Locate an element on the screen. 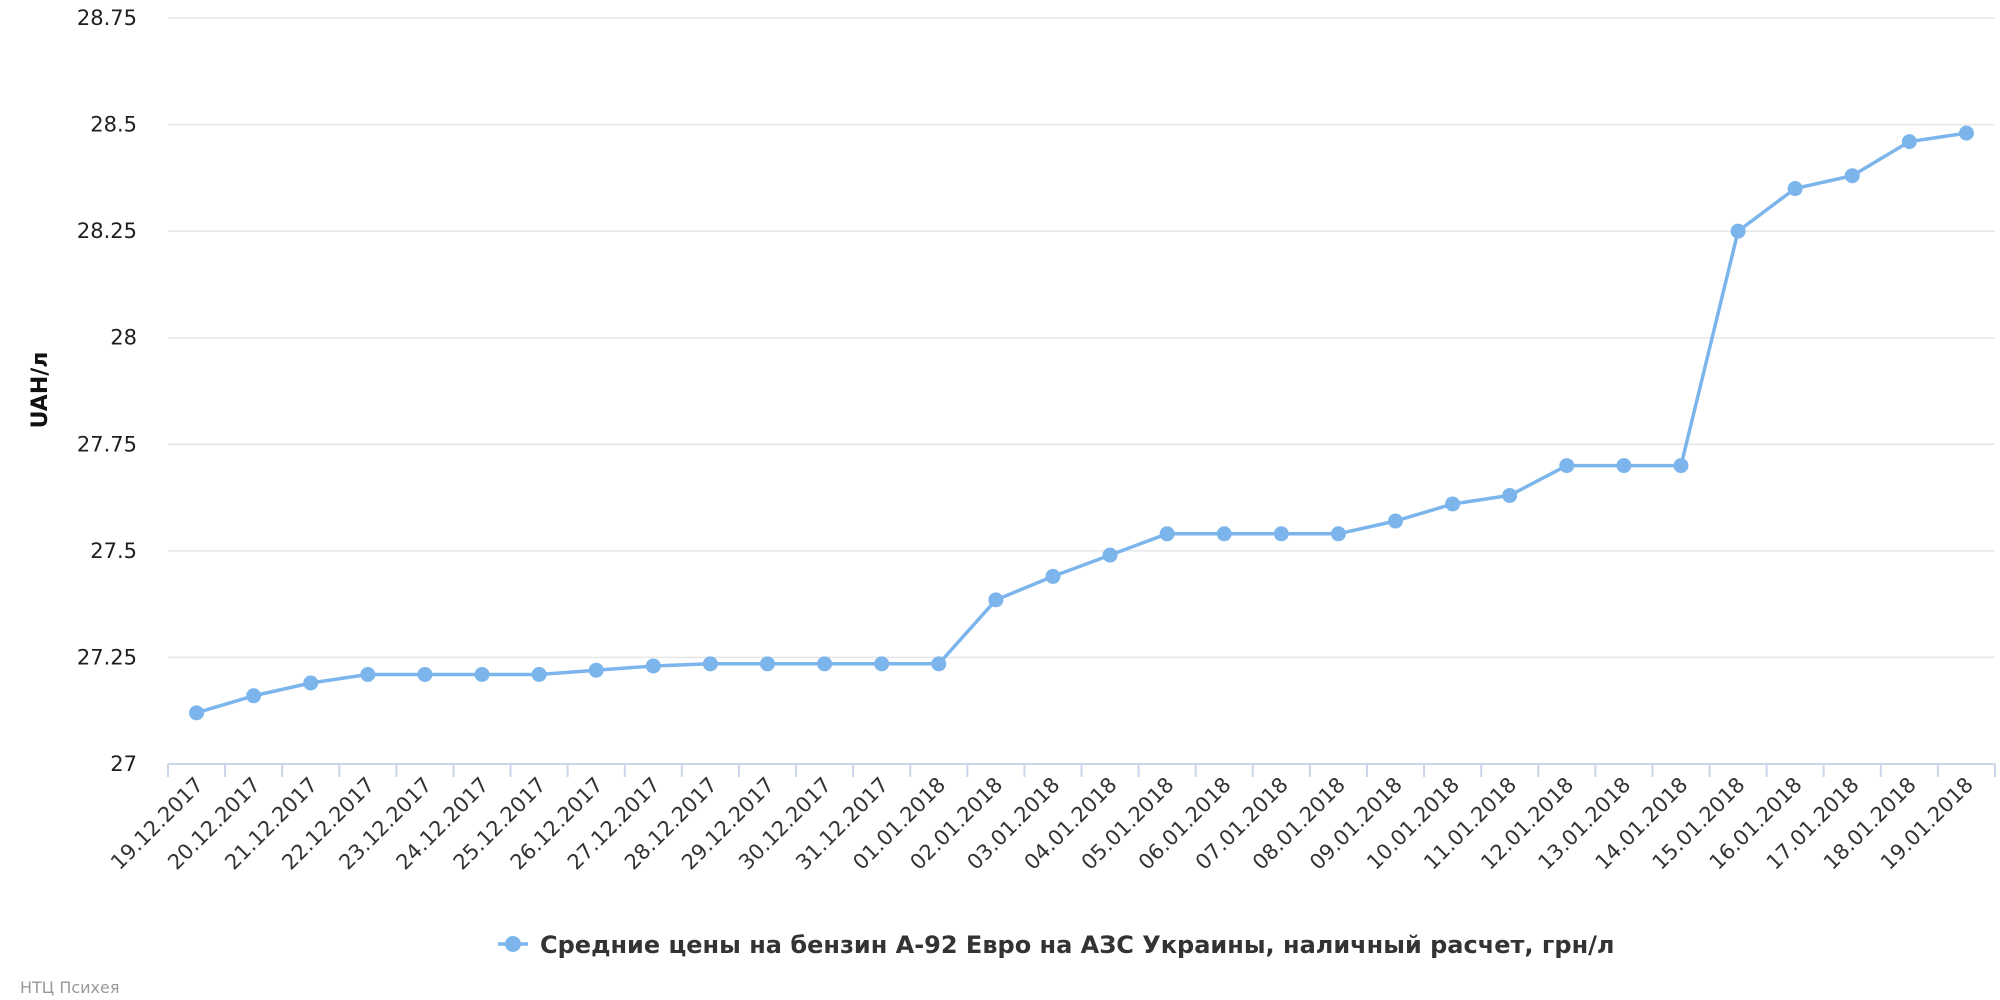 The width and height of the screenshot is (2000, 1000). y-tick-label: 27.75 is located at coordinates (107, 444).